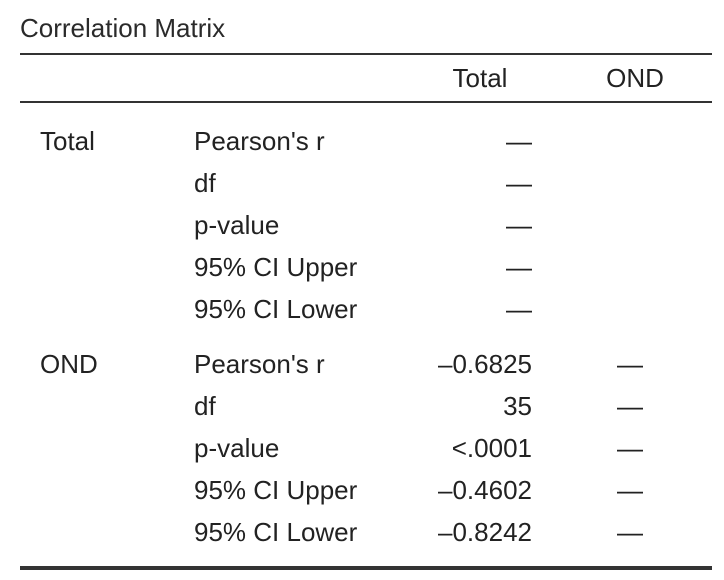  What do you see at coordinates (366, 102) in the screenshot?
I see `header-rule` at bounding box center [366, 102].